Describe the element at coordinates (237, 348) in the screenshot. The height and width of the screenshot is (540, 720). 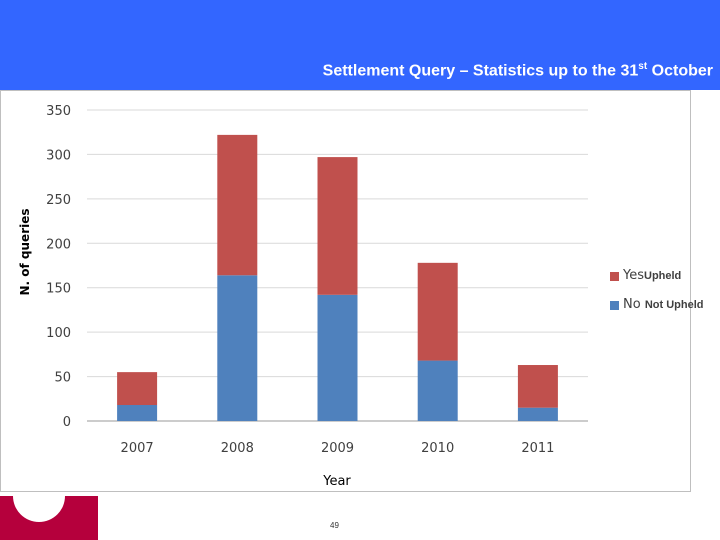
I see `bar-no-2008` at that location.